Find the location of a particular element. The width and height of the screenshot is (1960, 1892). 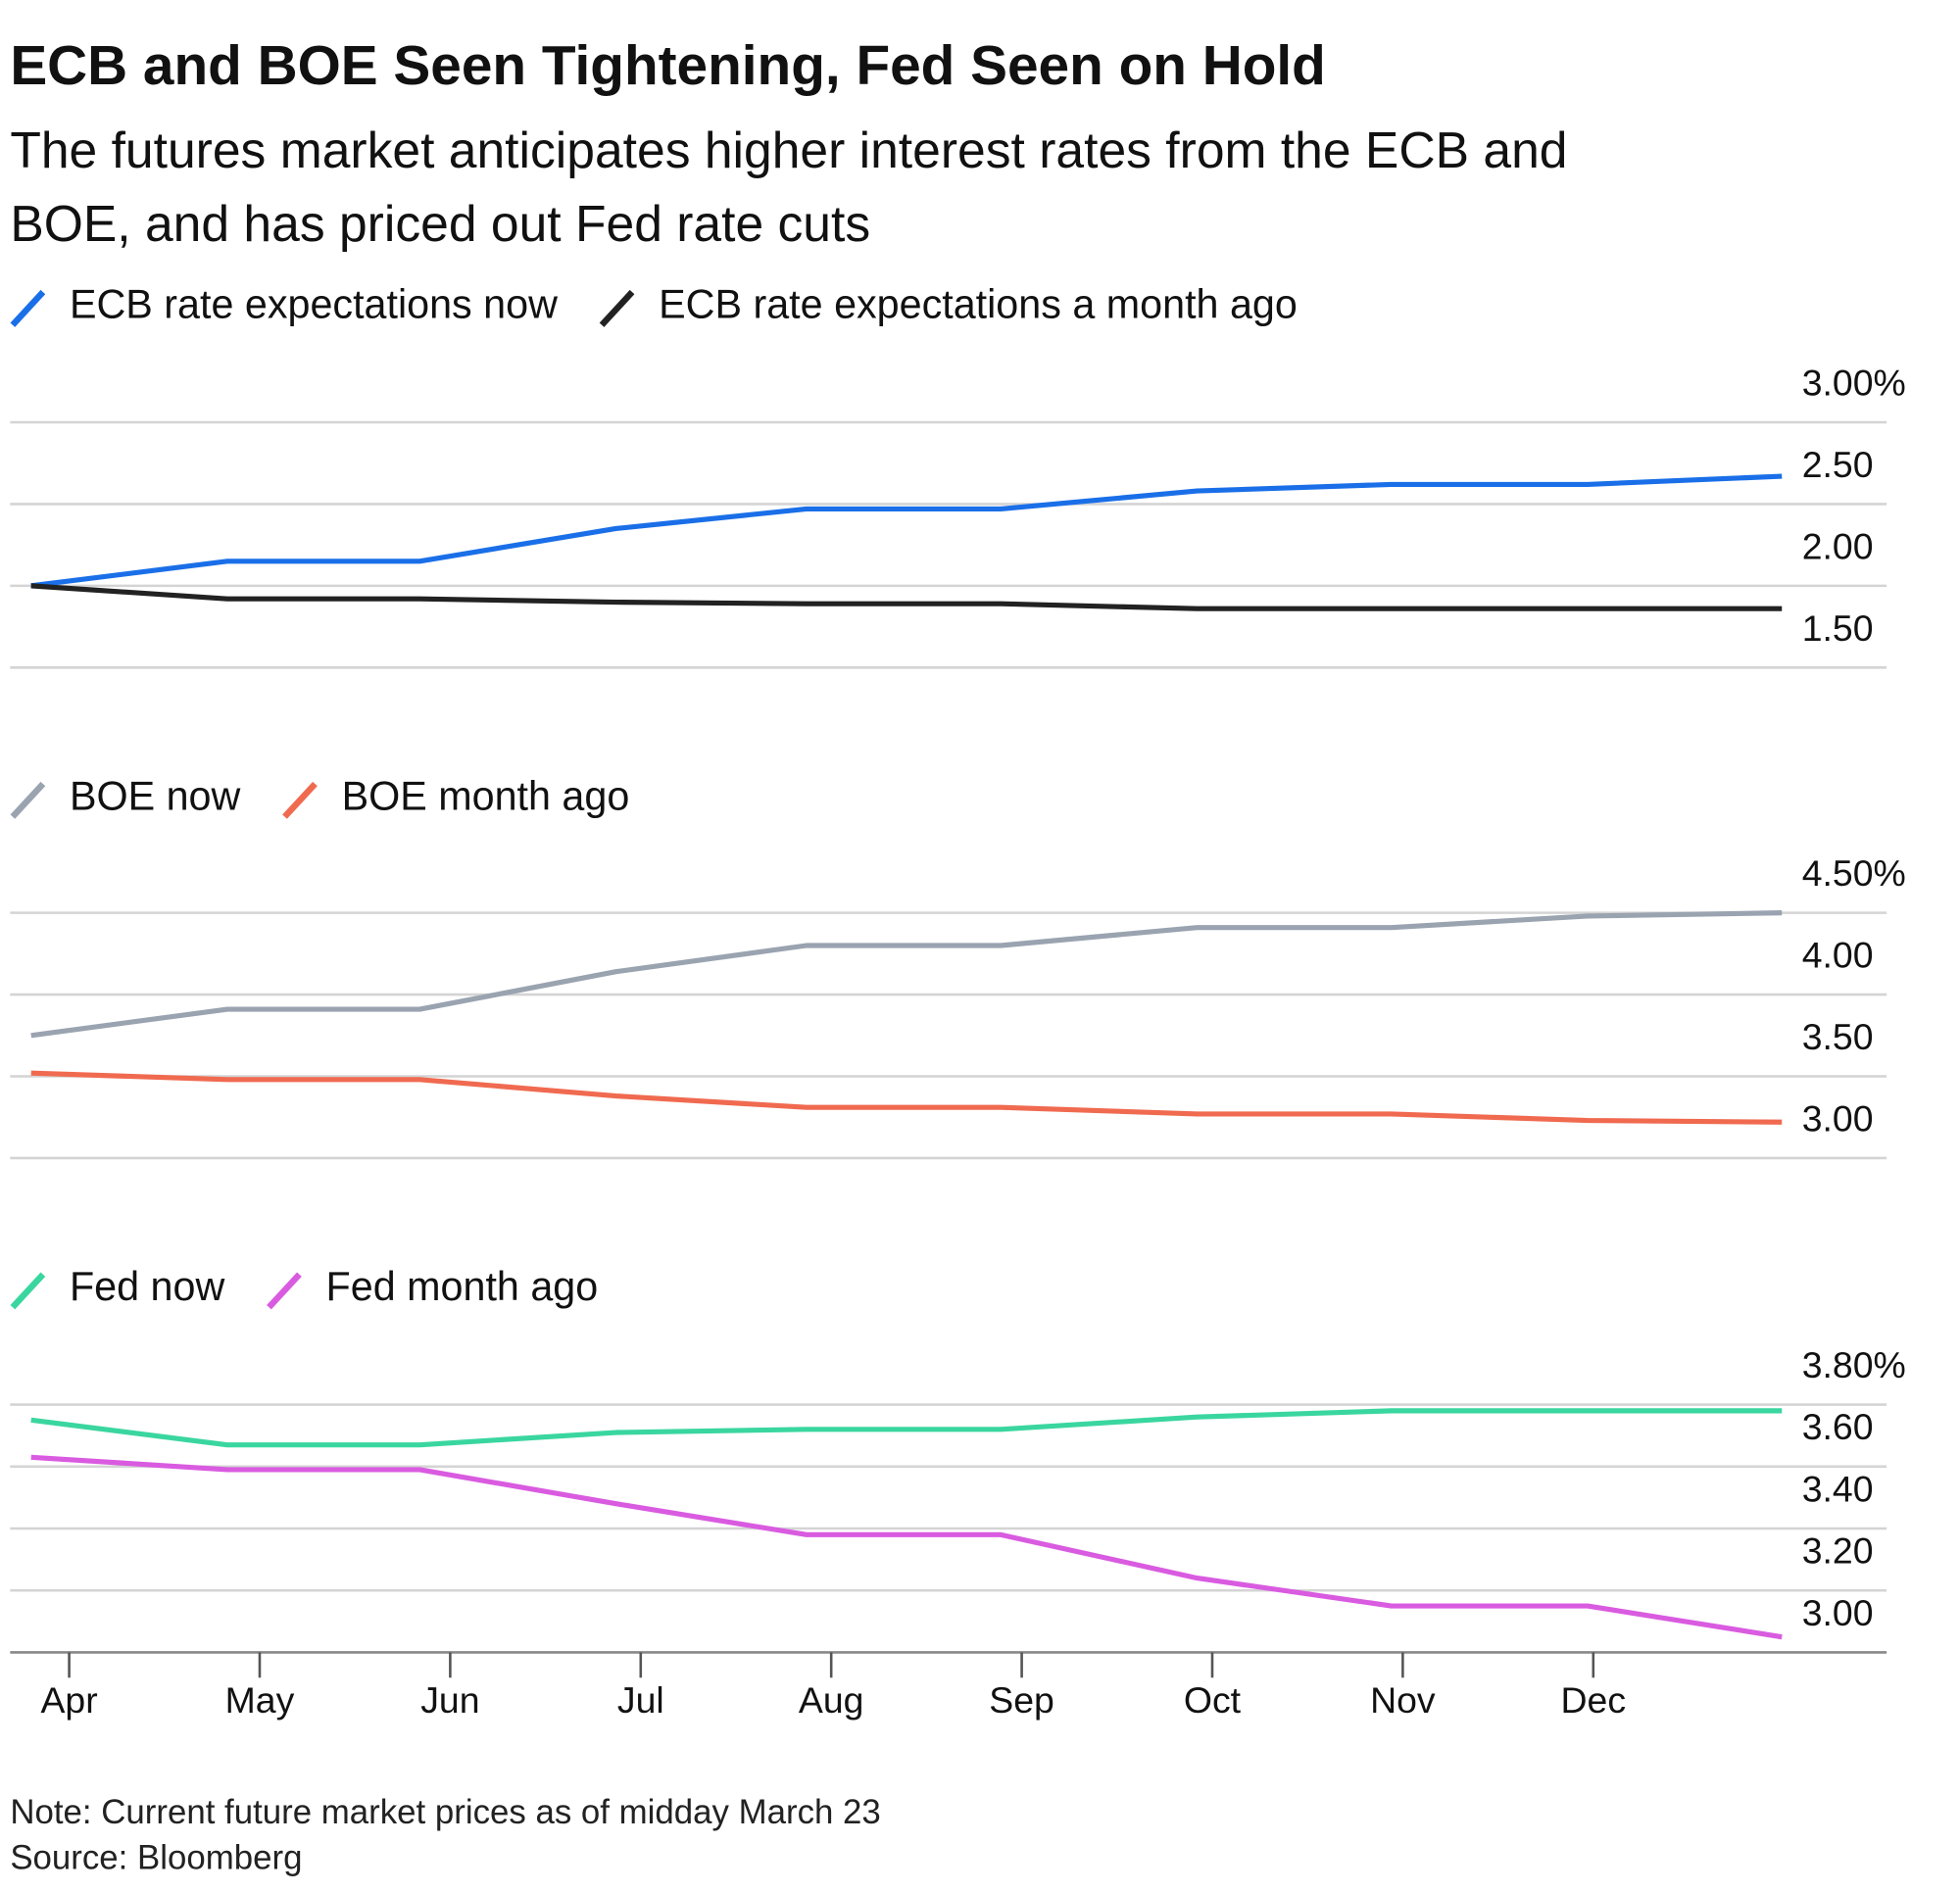

legend-label: BOE month ago is located at coordinates (486, 795).